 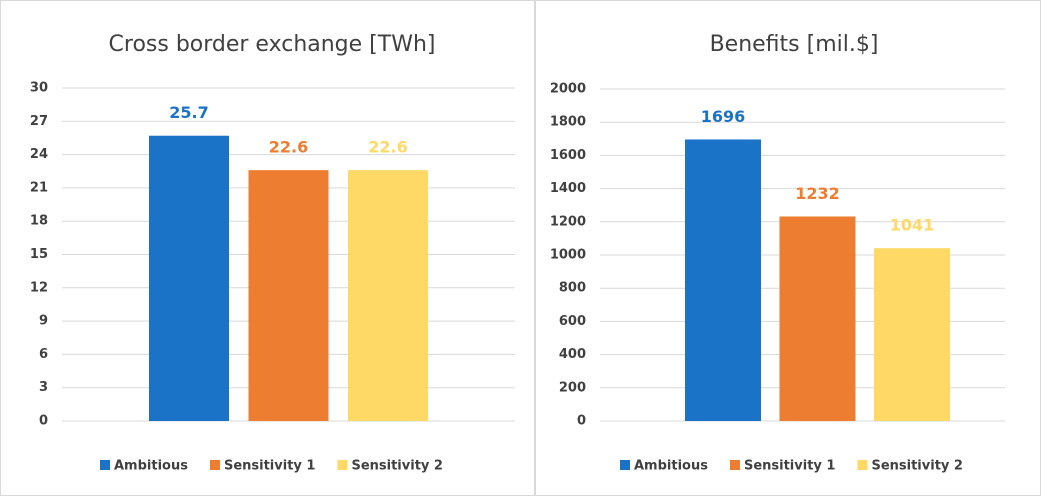 What do you see at coordinates (817, 193) in the screenshot?
I see `value-label: 1232` at bounding box center [817, 193].